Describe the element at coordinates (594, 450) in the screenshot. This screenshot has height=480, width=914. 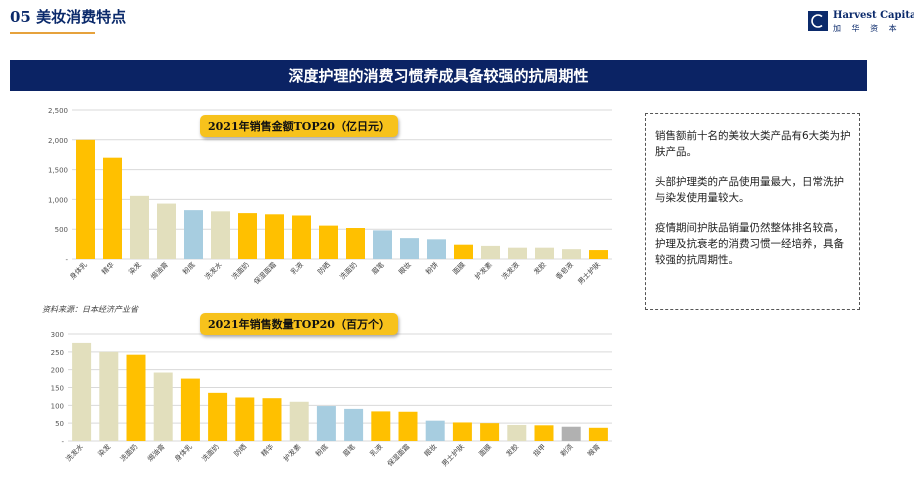
I see `x-category-label: 喉膏` at that location.